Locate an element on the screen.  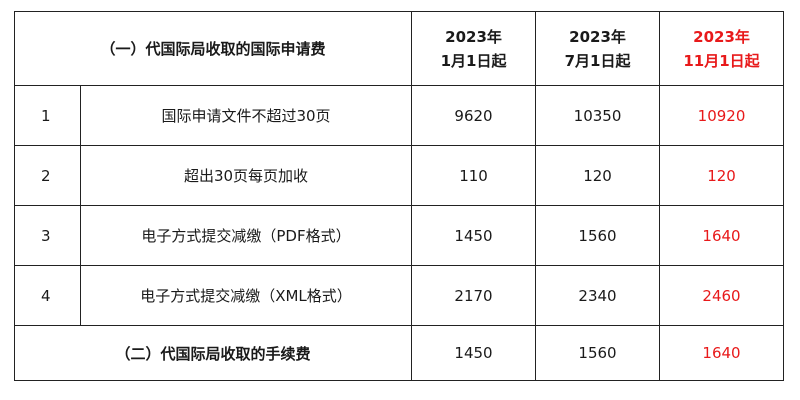
column-header-date: 11月1日起 is located at coordinates (721, 60).